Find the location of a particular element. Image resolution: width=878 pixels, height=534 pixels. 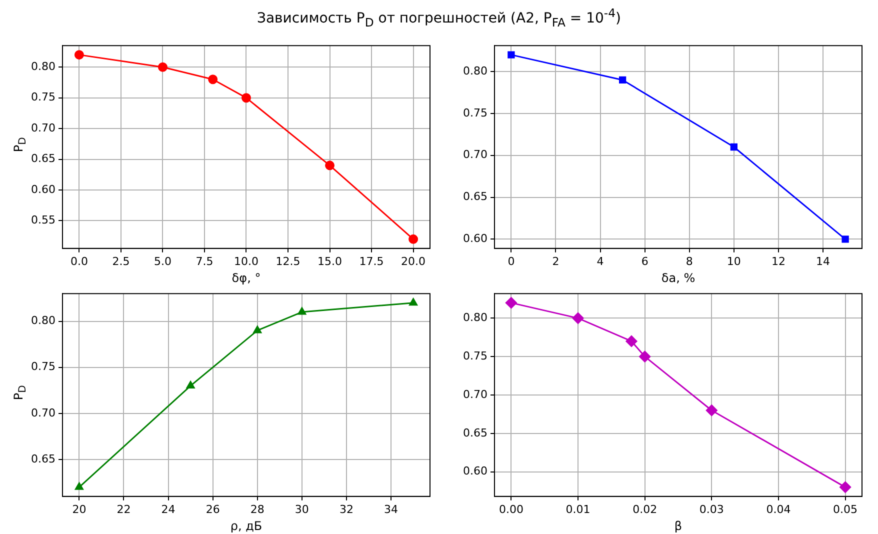

x-tick-label: 15.0 is located at coordinates (330, 261).